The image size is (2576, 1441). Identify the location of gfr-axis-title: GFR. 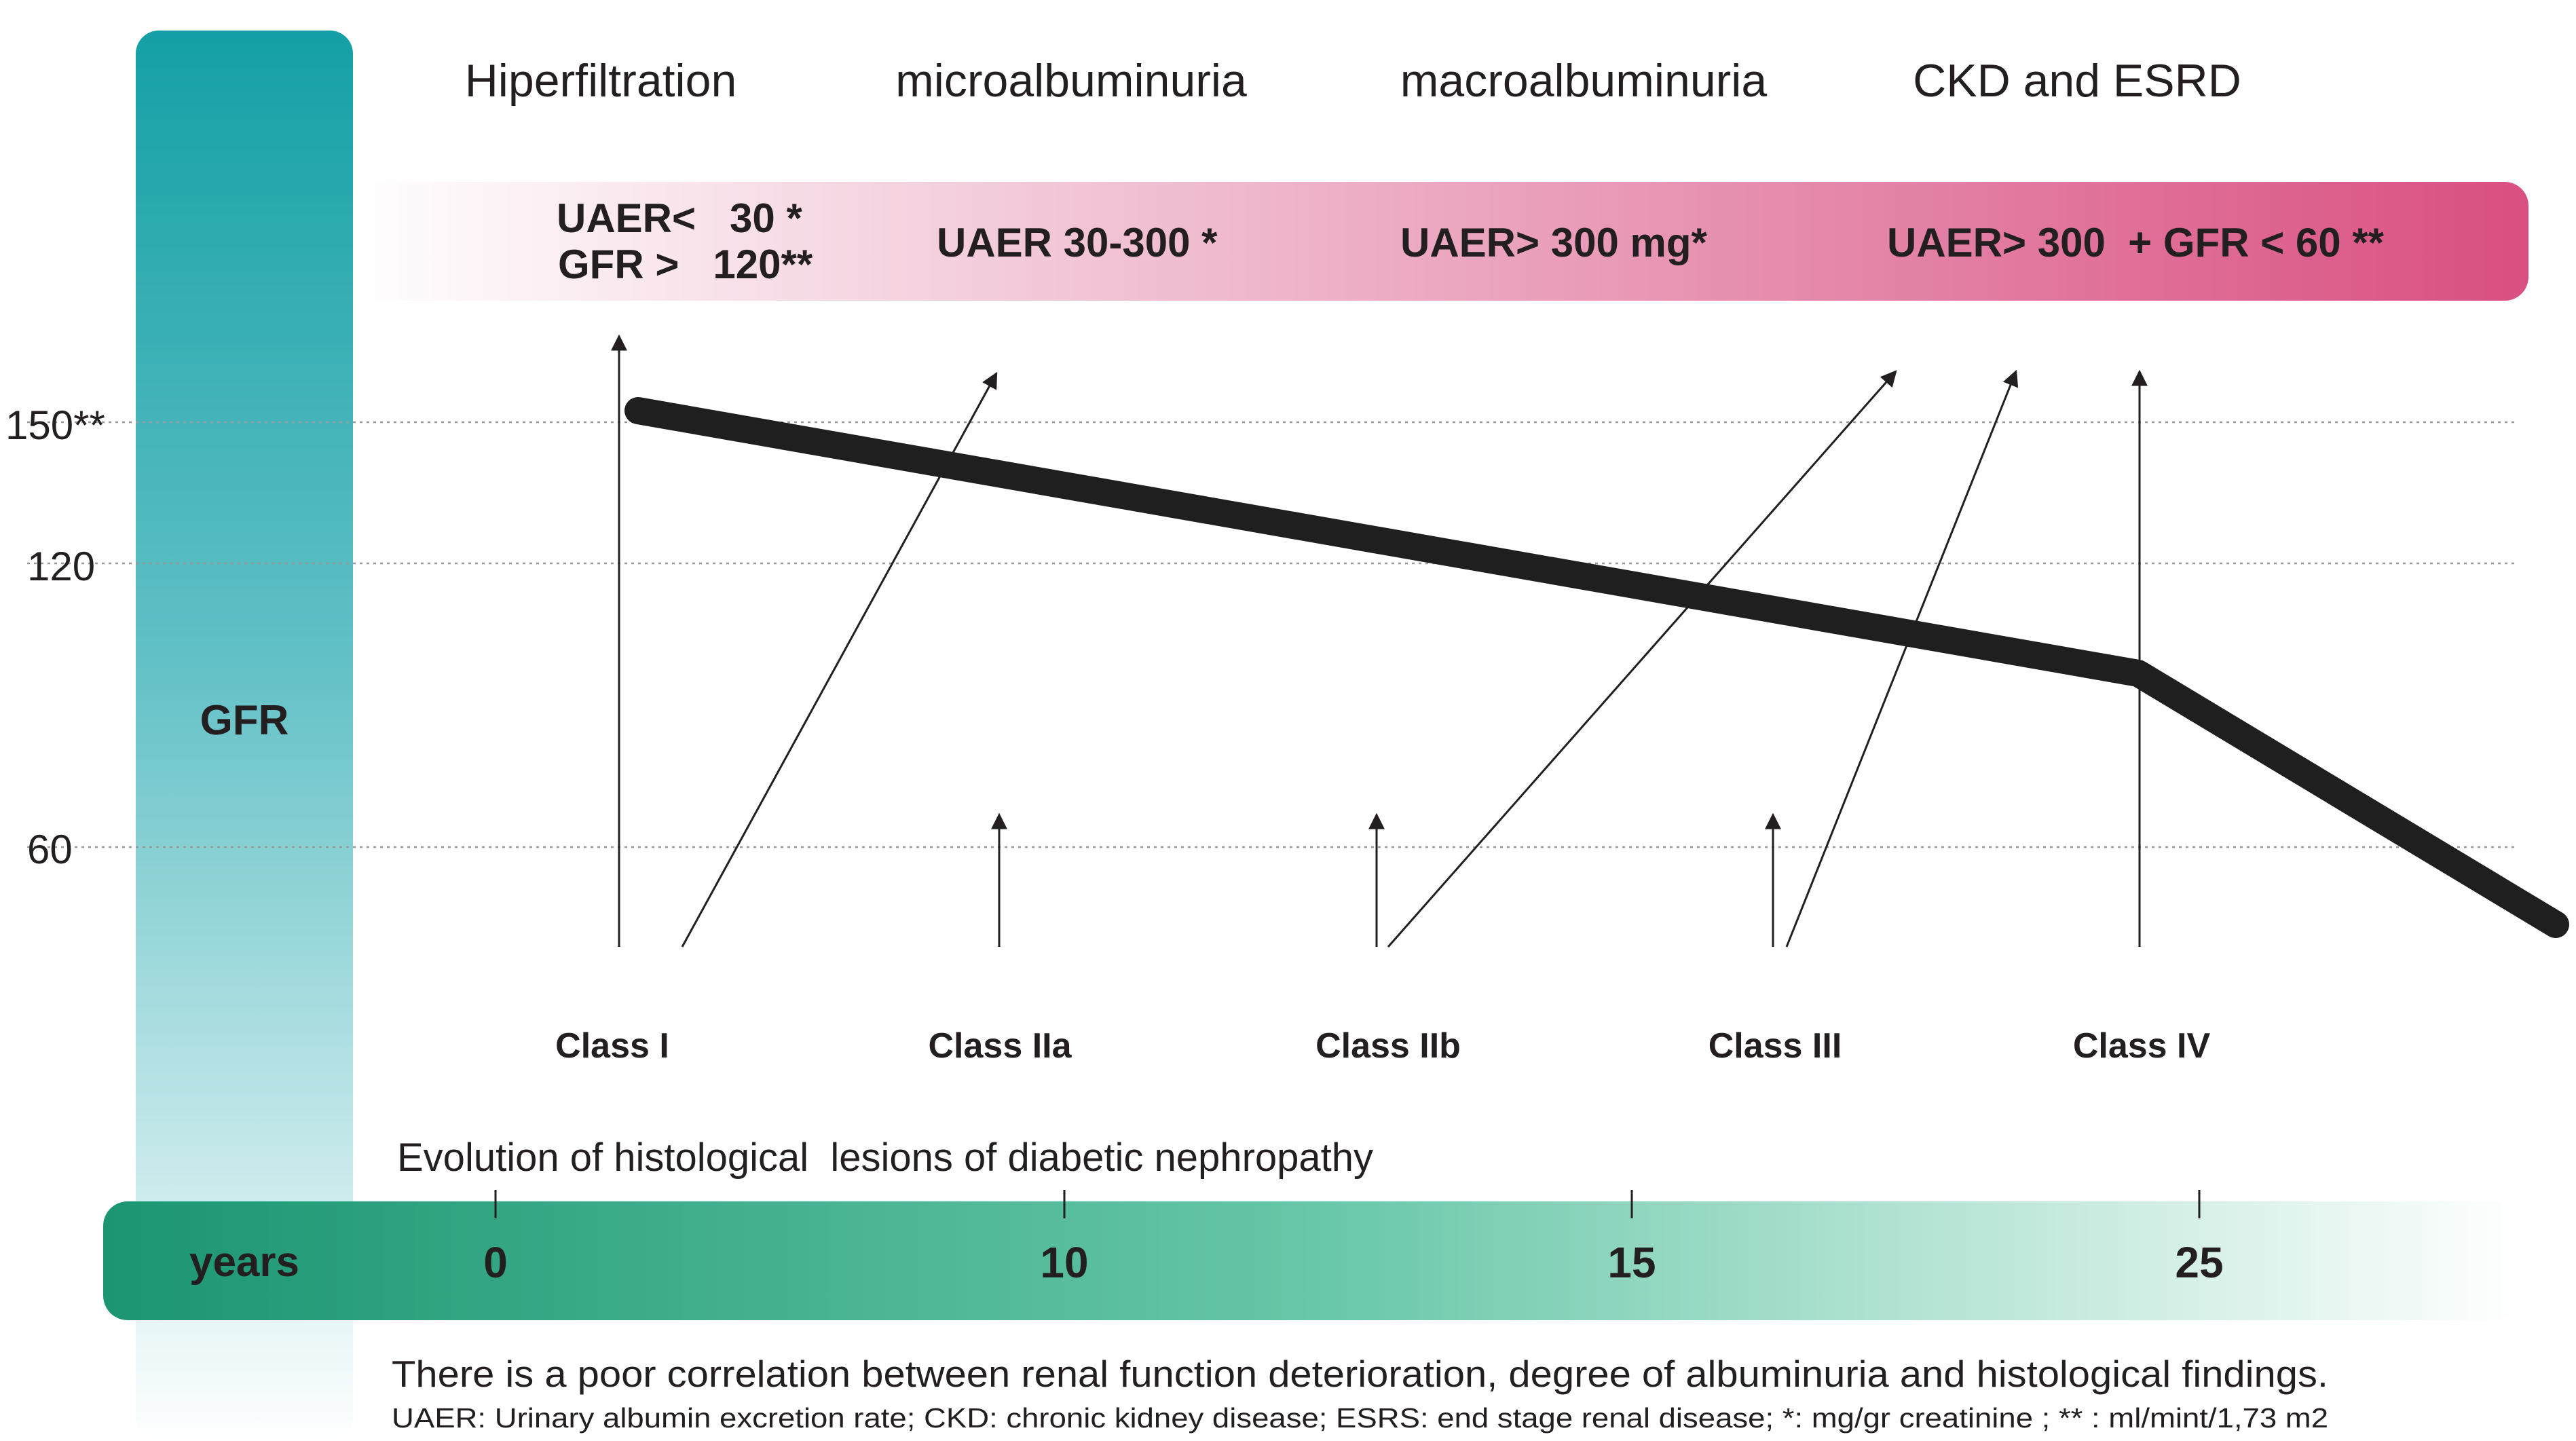
(245, 720).